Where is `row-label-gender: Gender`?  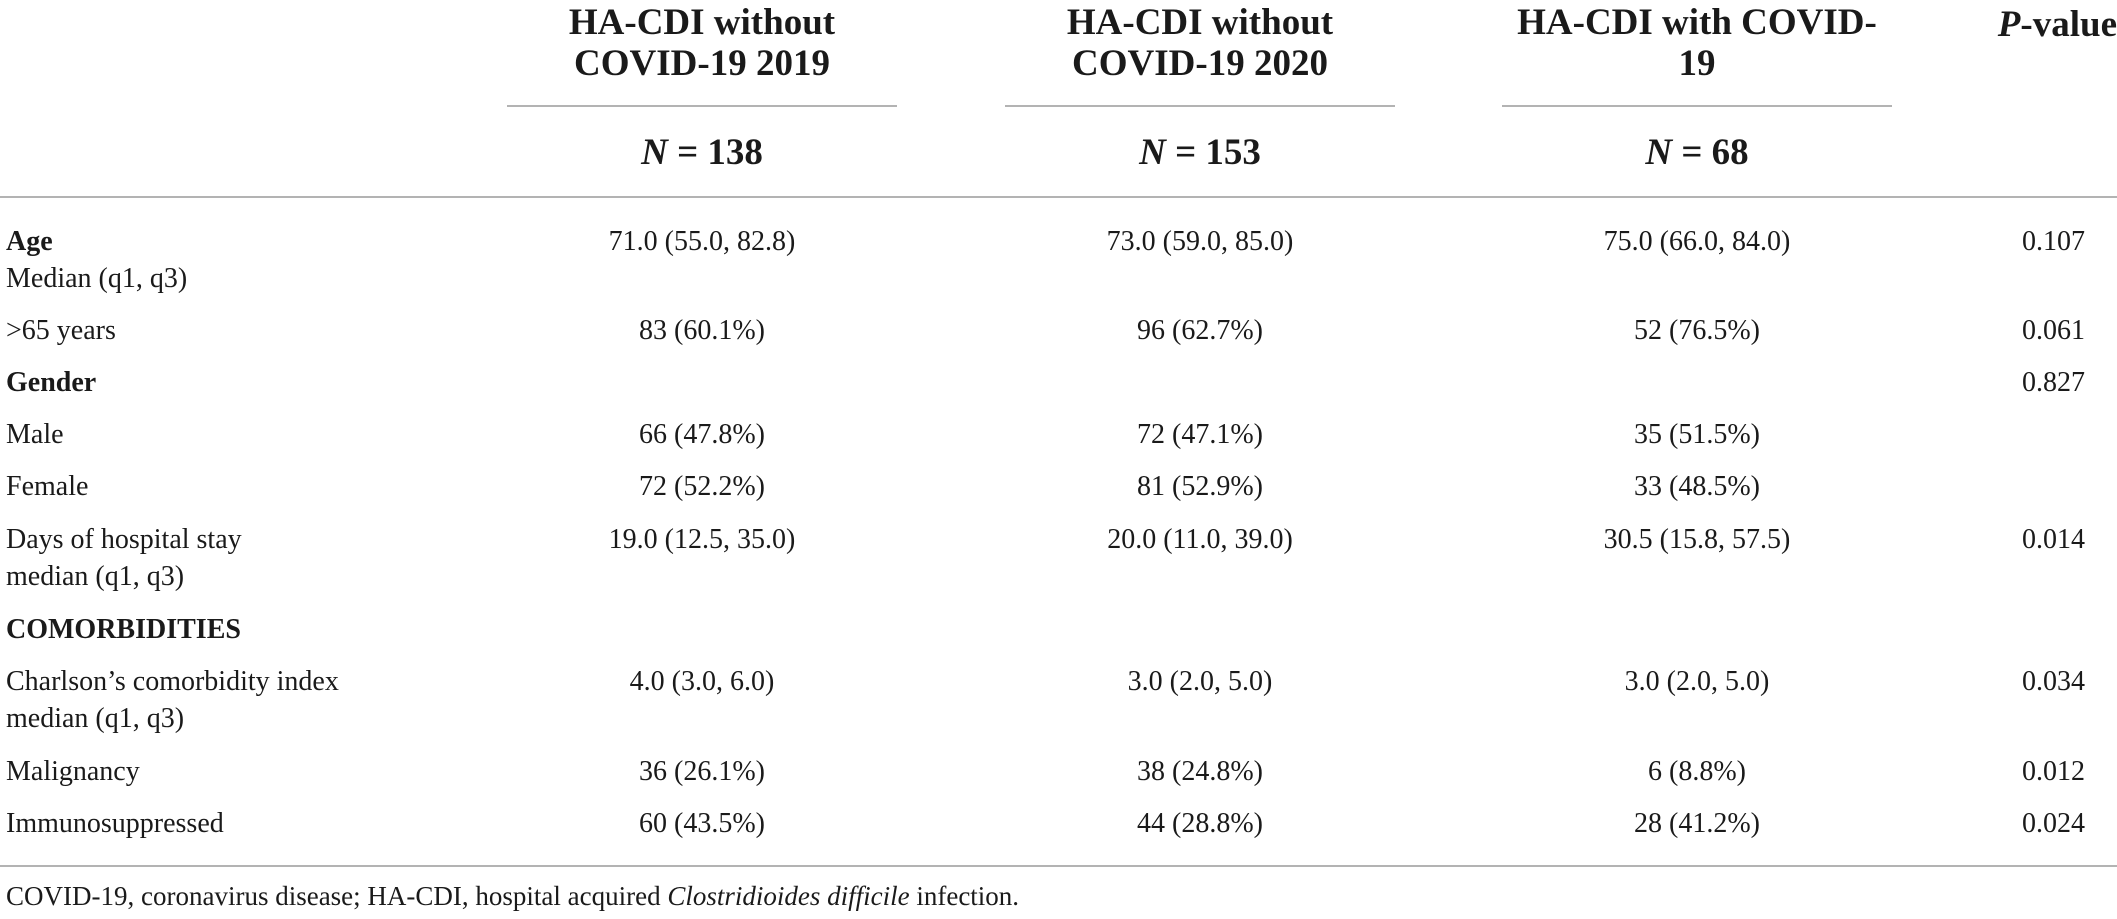 row-label-gender: Gender is located at coordinates (51, 382).